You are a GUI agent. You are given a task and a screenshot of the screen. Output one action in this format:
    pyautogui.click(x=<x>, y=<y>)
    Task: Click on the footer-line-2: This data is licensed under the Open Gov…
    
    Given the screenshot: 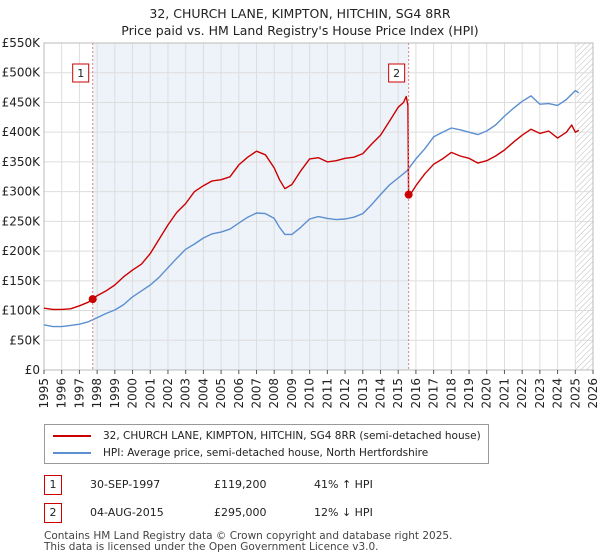 What is the action you would take?
    pyautogui.click(x=211, y=547)
    